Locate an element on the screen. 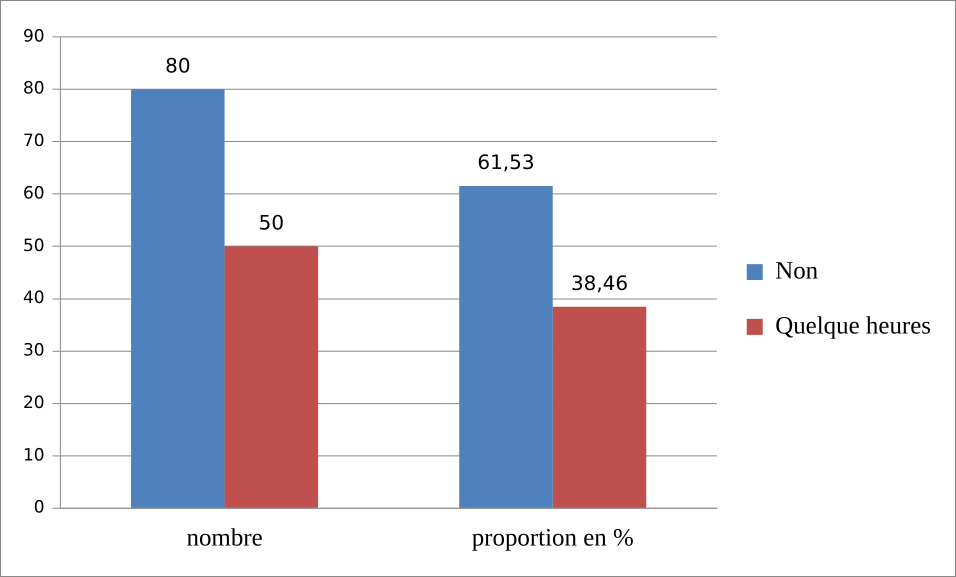 The image size is (956, 577). y-tick-label: 0 is located at coordinates (39, 506).